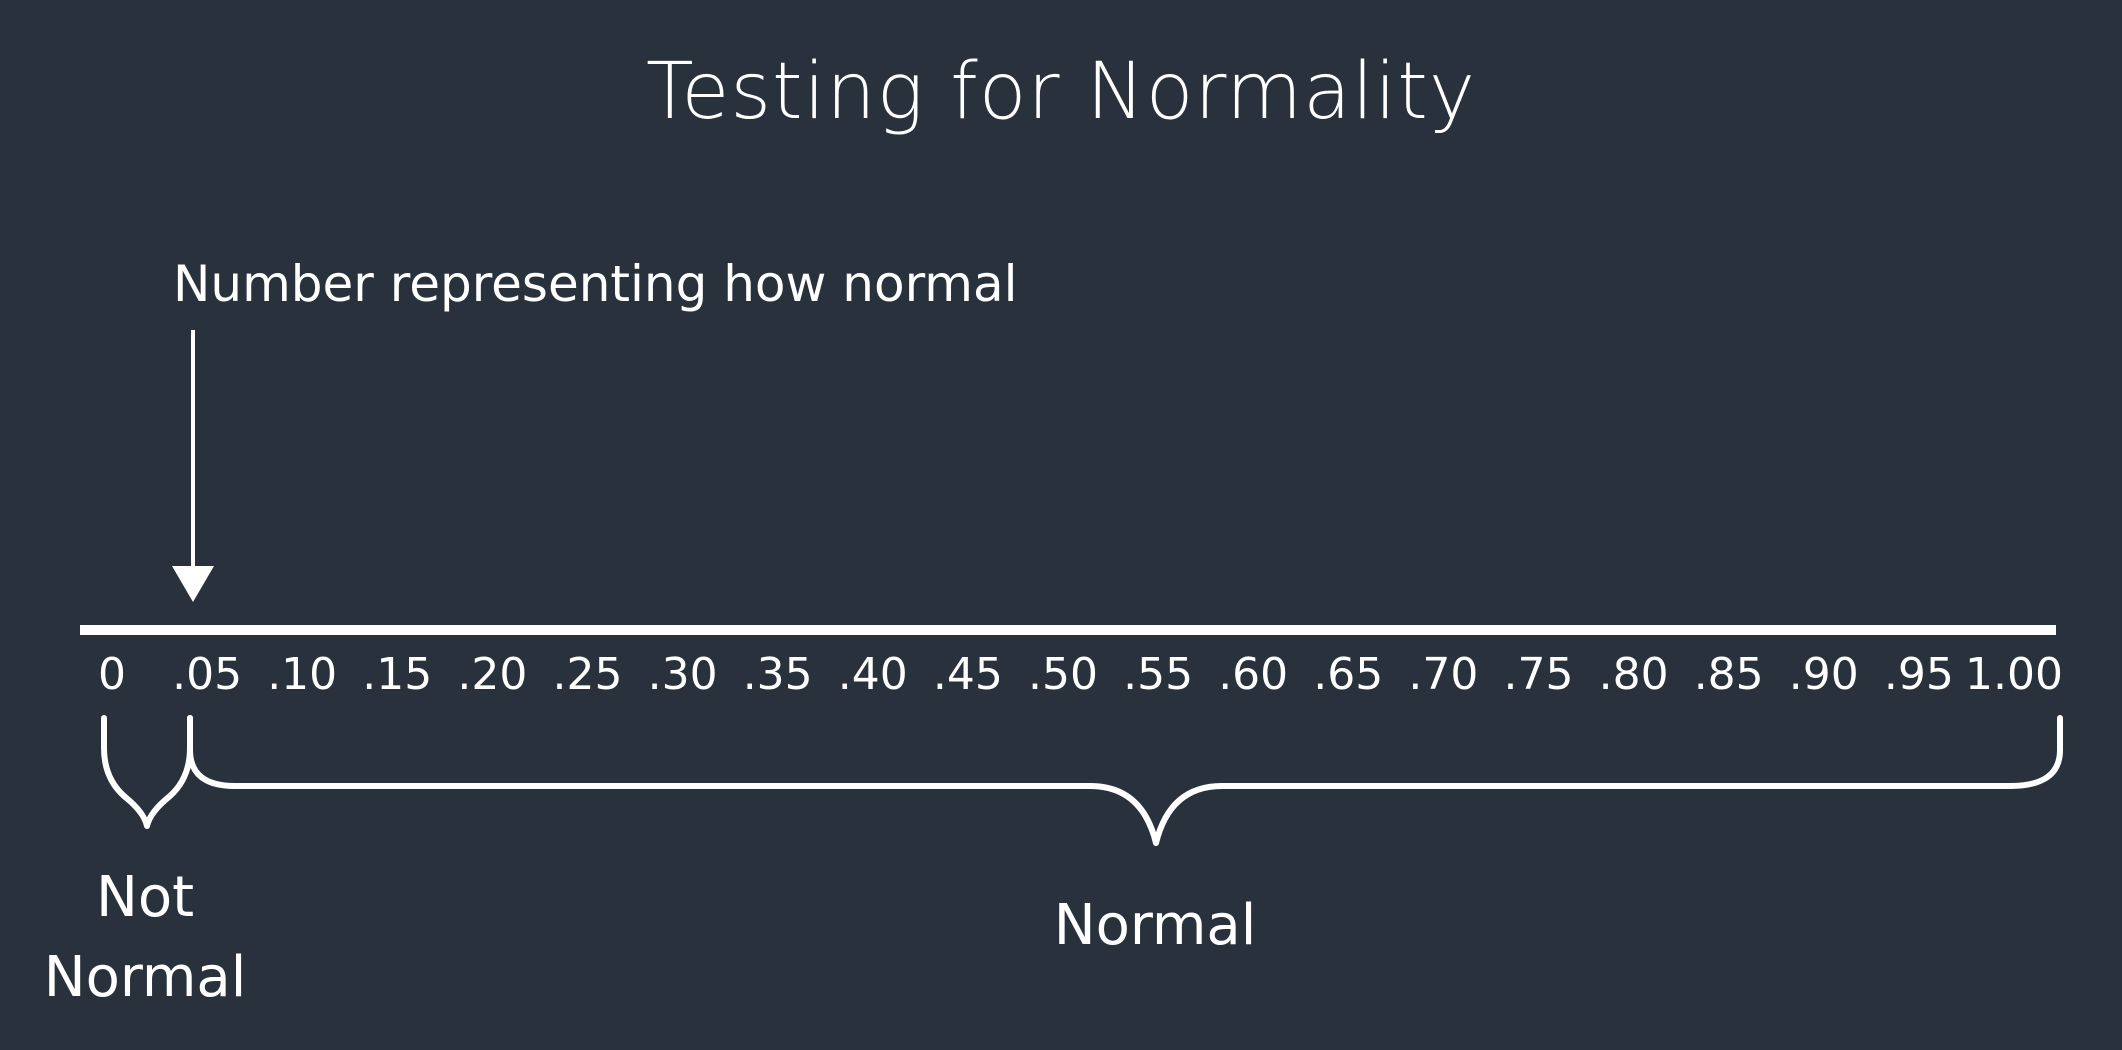 The image size is (2122, 1050). I want to click on tick-label: .90, so click(1823, 674).